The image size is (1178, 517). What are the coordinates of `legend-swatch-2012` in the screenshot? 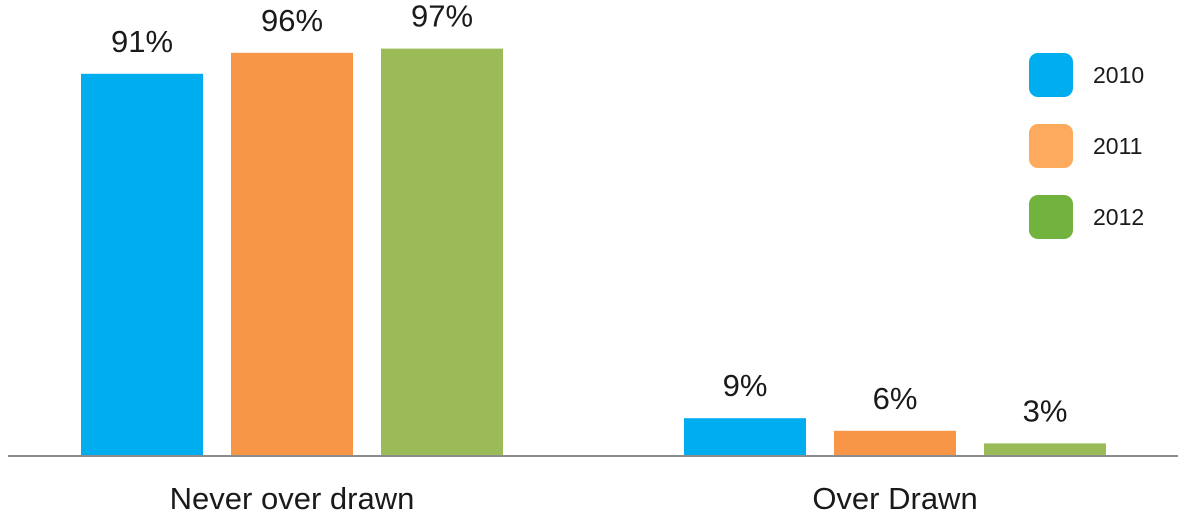 It's located at (1051, 217).